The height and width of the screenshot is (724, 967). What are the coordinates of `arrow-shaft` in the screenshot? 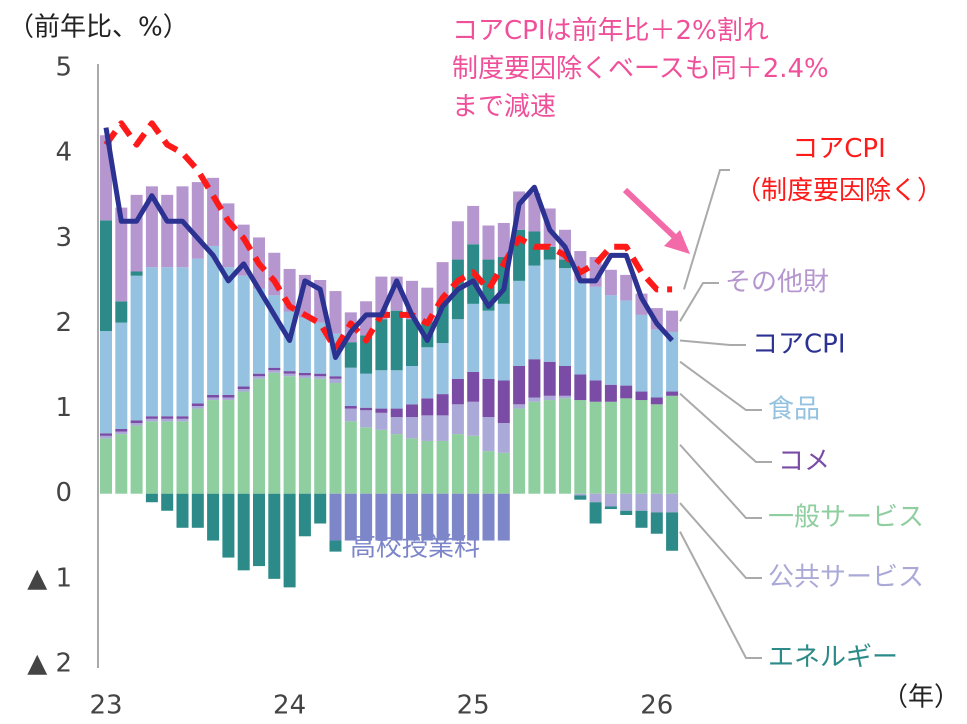 It's located at (652, 216).